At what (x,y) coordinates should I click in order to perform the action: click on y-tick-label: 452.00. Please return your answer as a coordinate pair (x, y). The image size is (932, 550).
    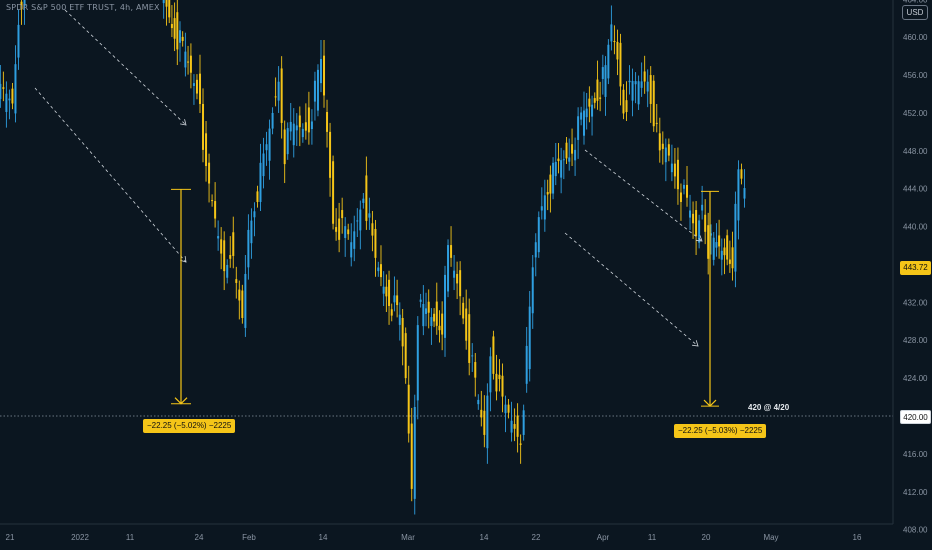
    Looking at the image, I should click on (915, 113).